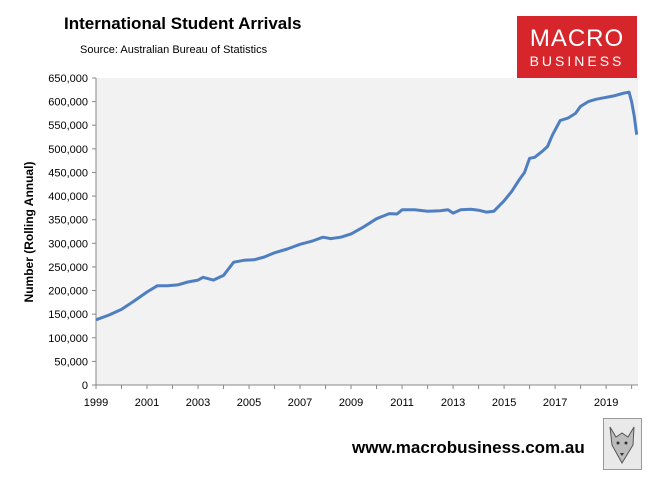 This screenshot has height=482, width=656. Describe the element at coordinates (555, 403) in the screenshot. I see `x-tick-label: 2017` at that location.